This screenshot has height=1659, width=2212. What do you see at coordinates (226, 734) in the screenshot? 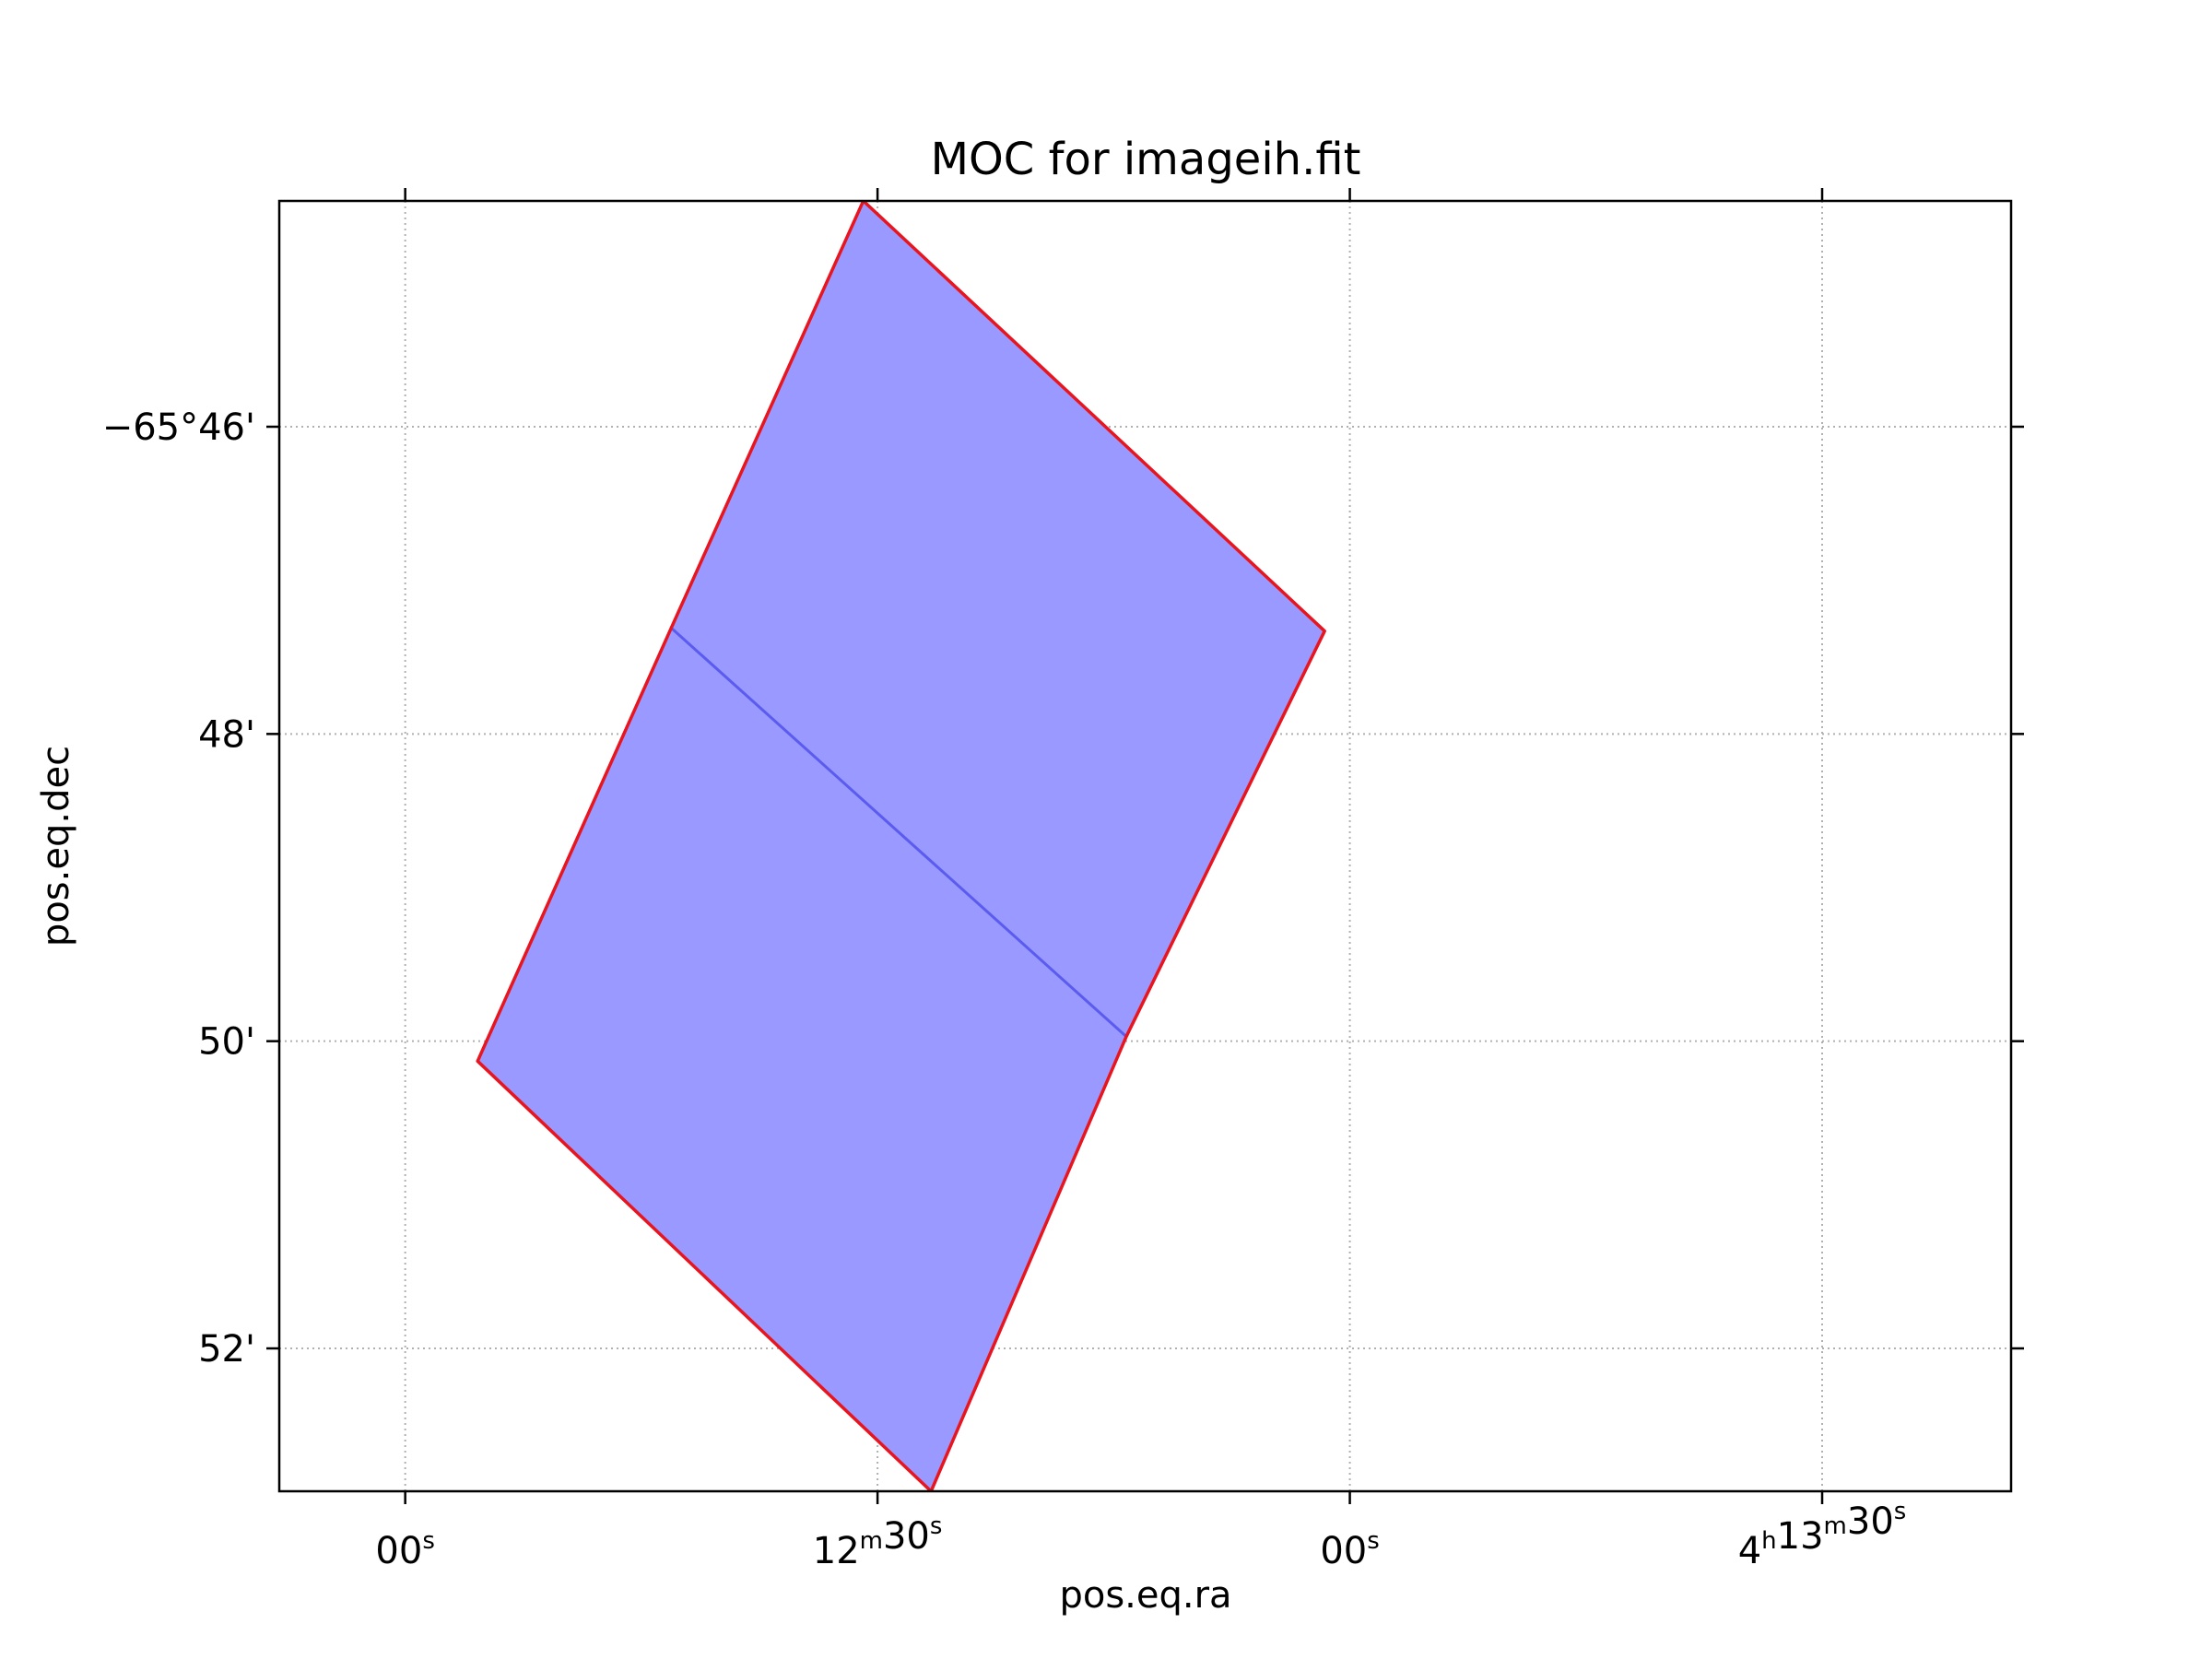
I see `y-tick-label: 48'` at bounding box center [226, 734].